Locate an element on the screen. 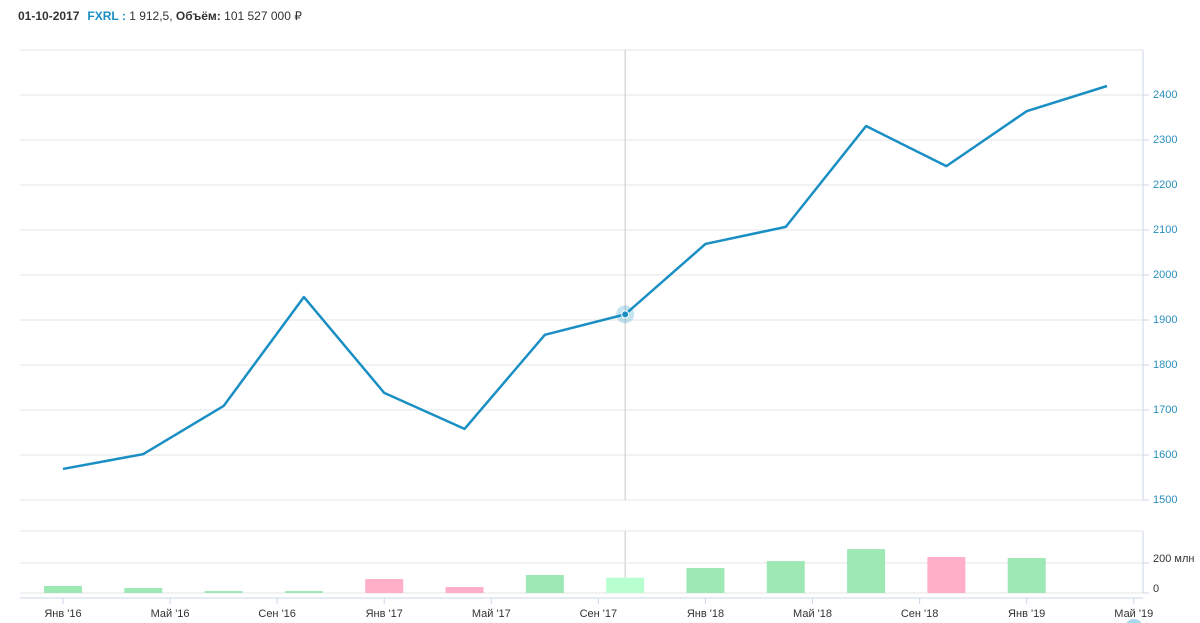 This screenshot has height=623, width=1200. x-tick-label: Янв '16 is located at coordinates (62, 614).